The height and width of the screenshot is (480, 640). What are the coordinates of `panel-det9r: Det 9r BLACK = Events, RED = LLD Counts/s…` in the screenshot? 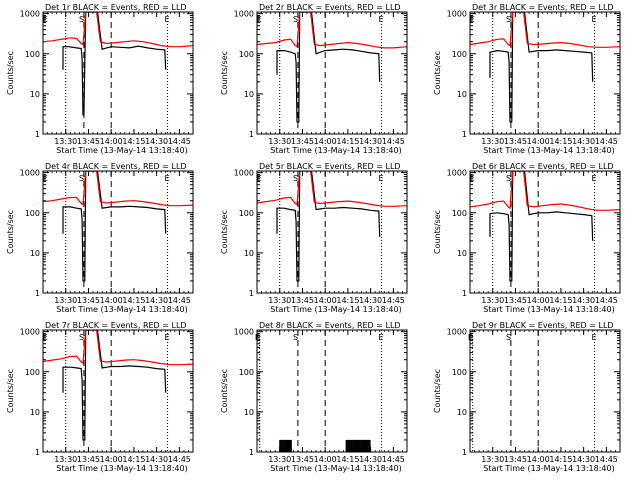 It's located at (527, 397).